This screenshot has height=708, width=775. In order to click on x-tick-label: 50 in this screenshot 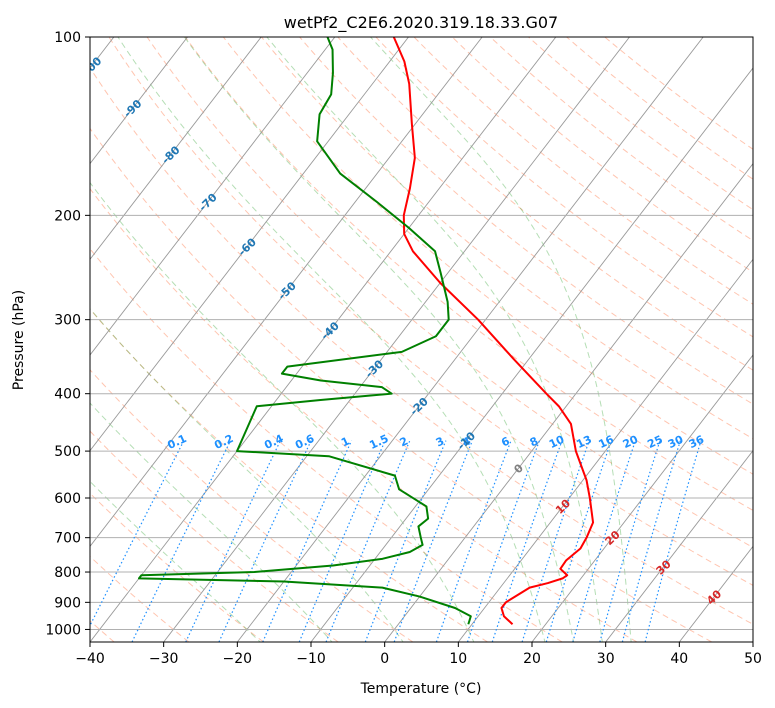, I will do `click(753, 659)`.